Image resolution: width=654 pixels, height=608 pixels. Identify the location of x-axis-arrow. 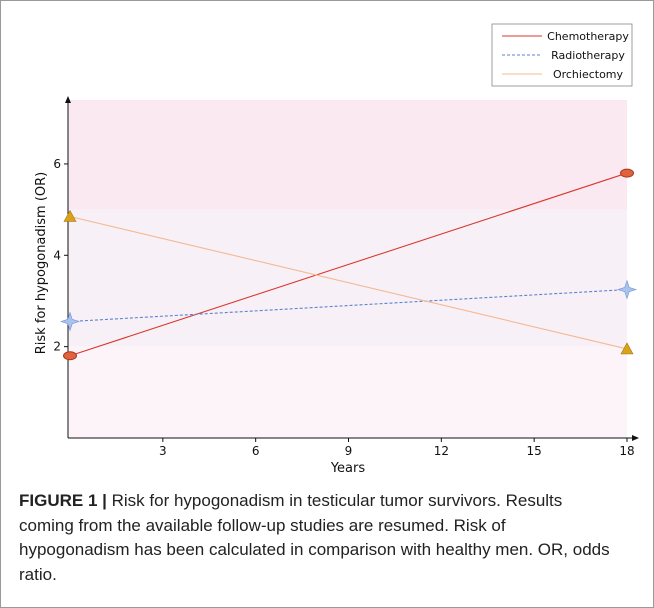
(635, 438).